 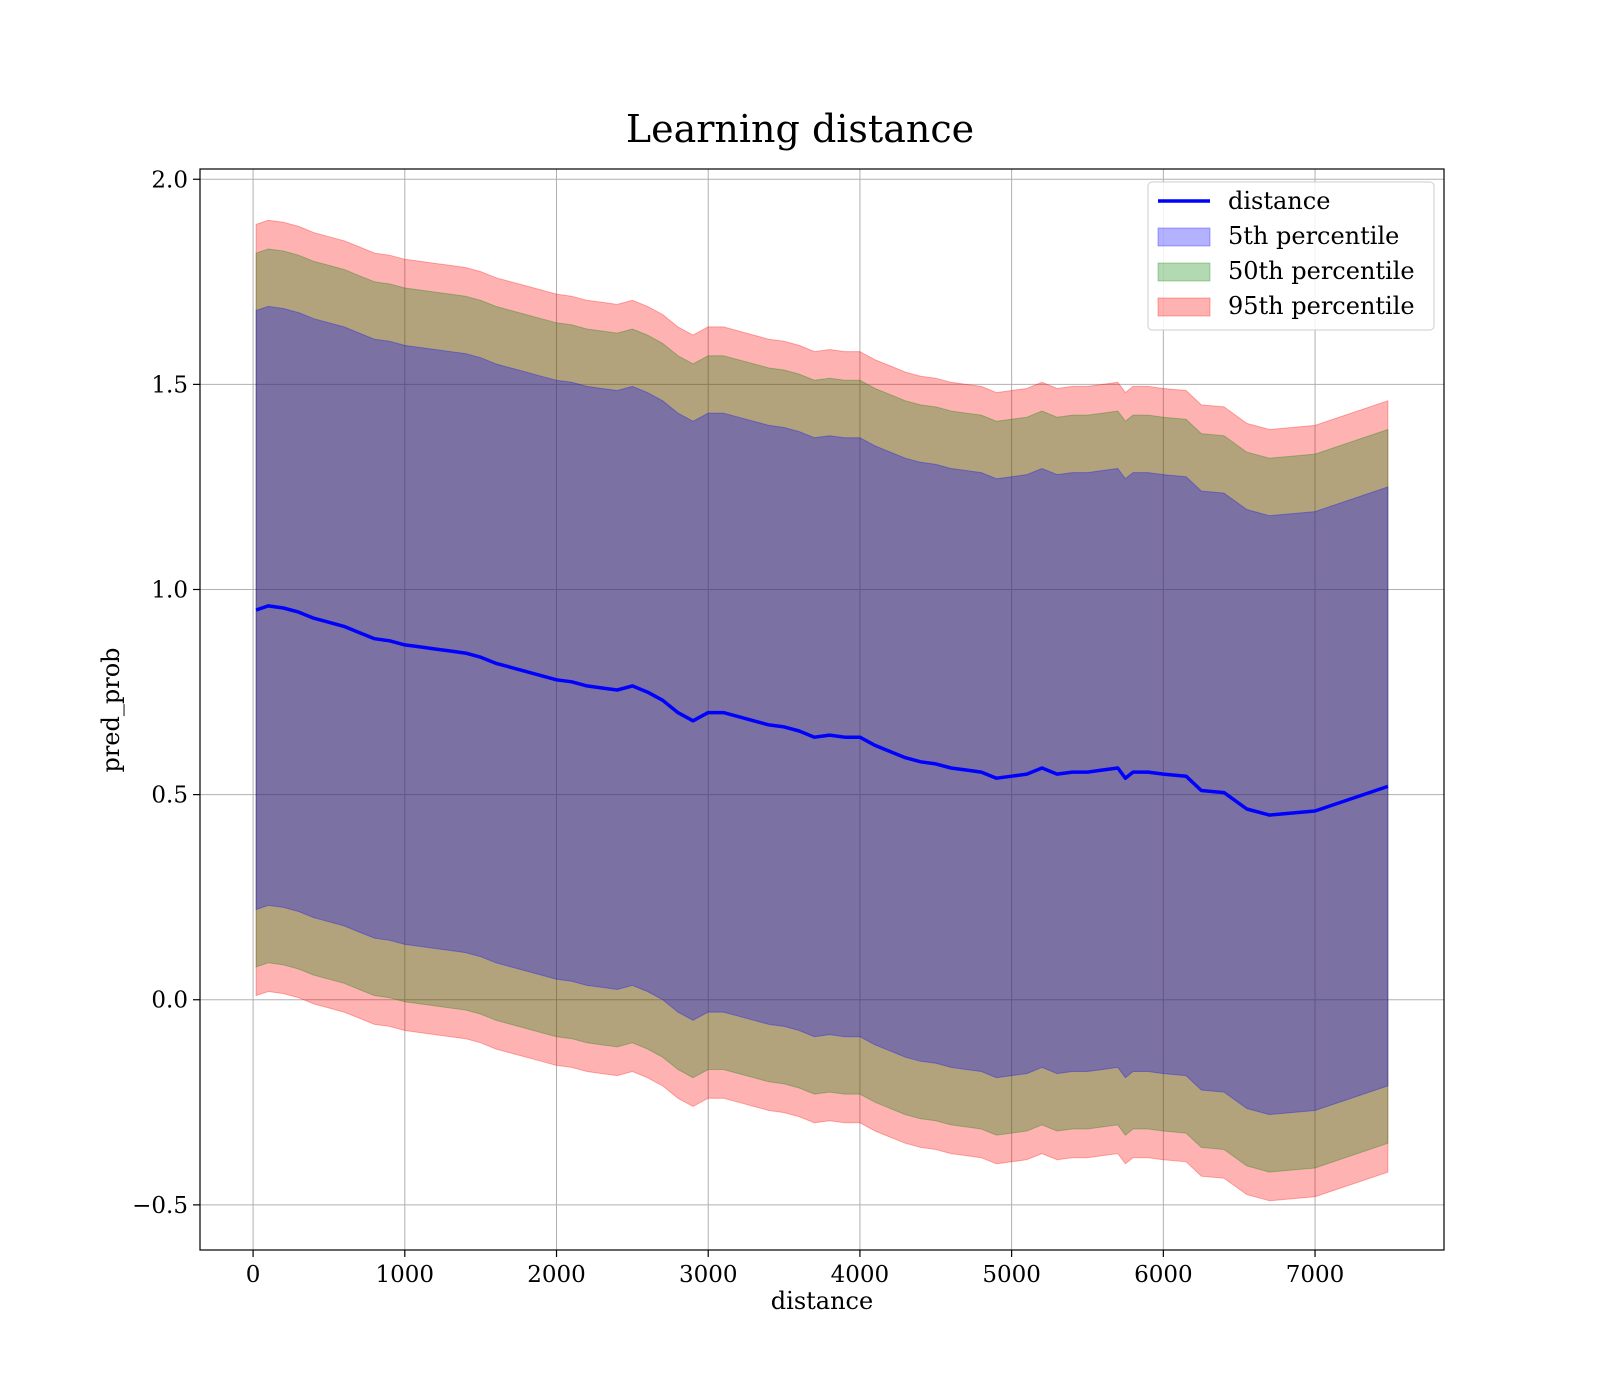 What do you see at coordinates (169, 1001) in the screenshot?
I see `y-tick-label: 0.0` at bounding box center [169, 1001].